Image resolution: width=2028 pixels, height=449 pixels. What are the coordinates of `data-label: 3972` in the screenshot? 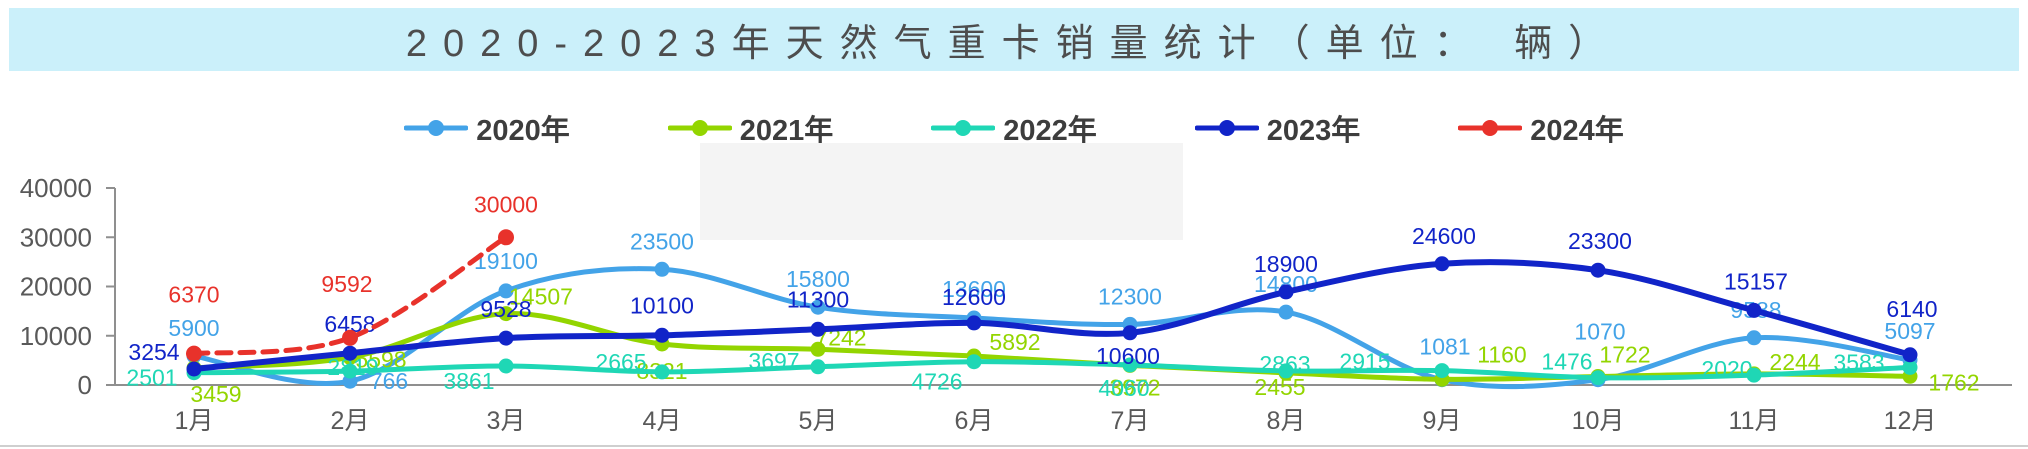 It's located at (1134, 387).